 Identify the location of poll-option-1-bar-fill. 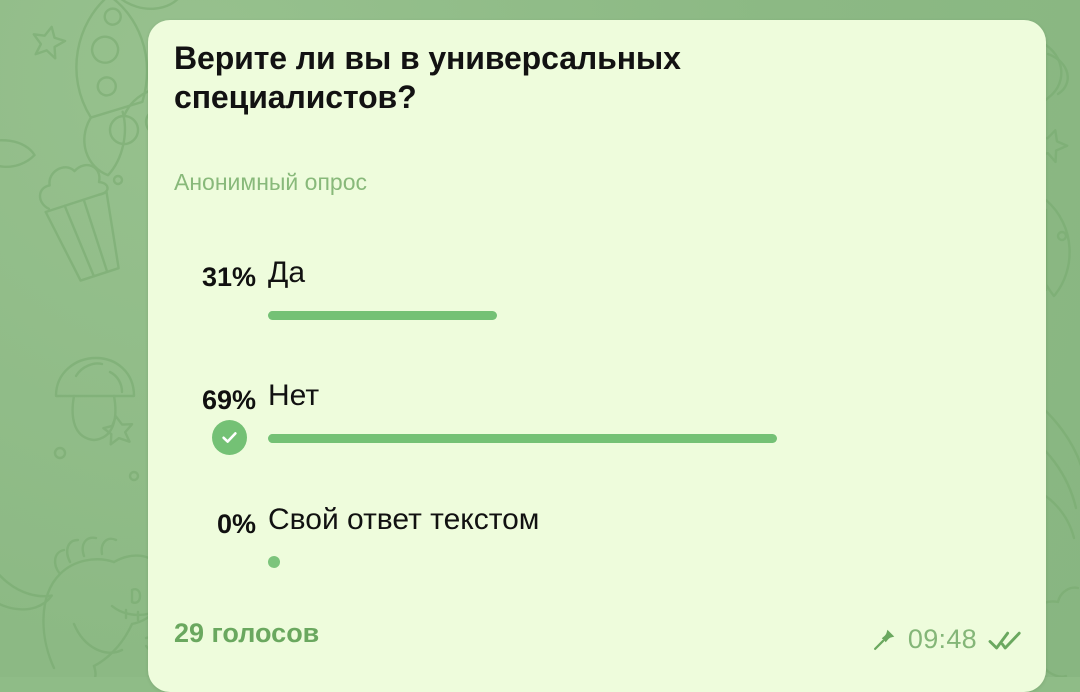
(382, 315).